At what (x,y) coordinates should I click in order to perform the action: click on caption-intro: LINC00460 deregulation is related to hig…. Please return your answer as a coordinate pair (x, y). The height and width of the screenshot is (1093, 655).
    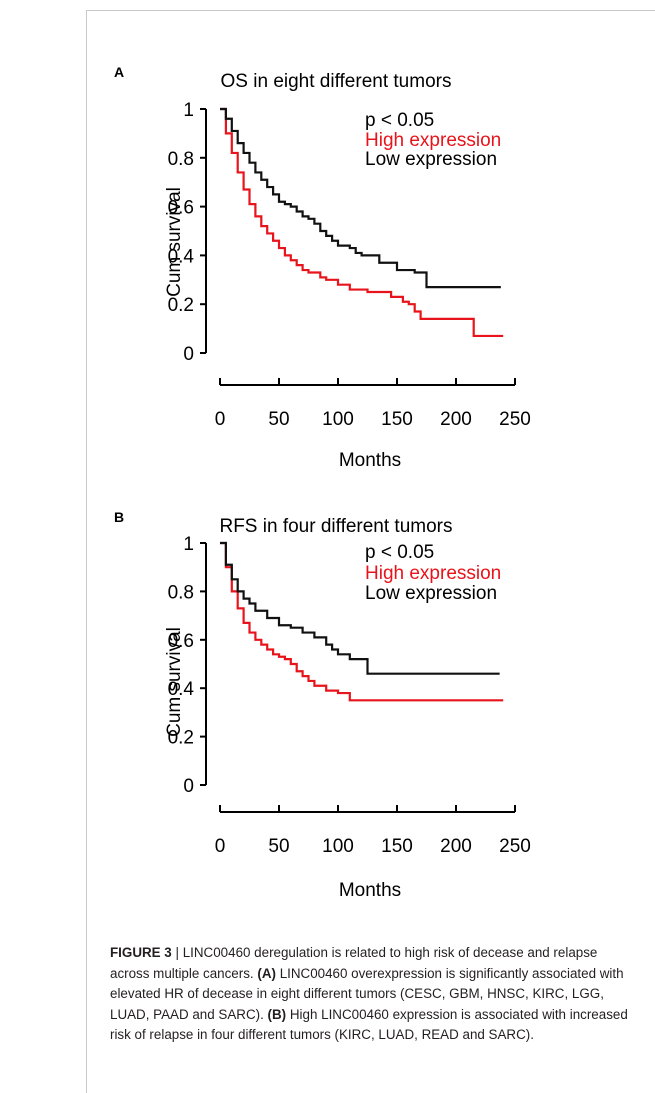
    Looking at the image, I should click on (354, 963).